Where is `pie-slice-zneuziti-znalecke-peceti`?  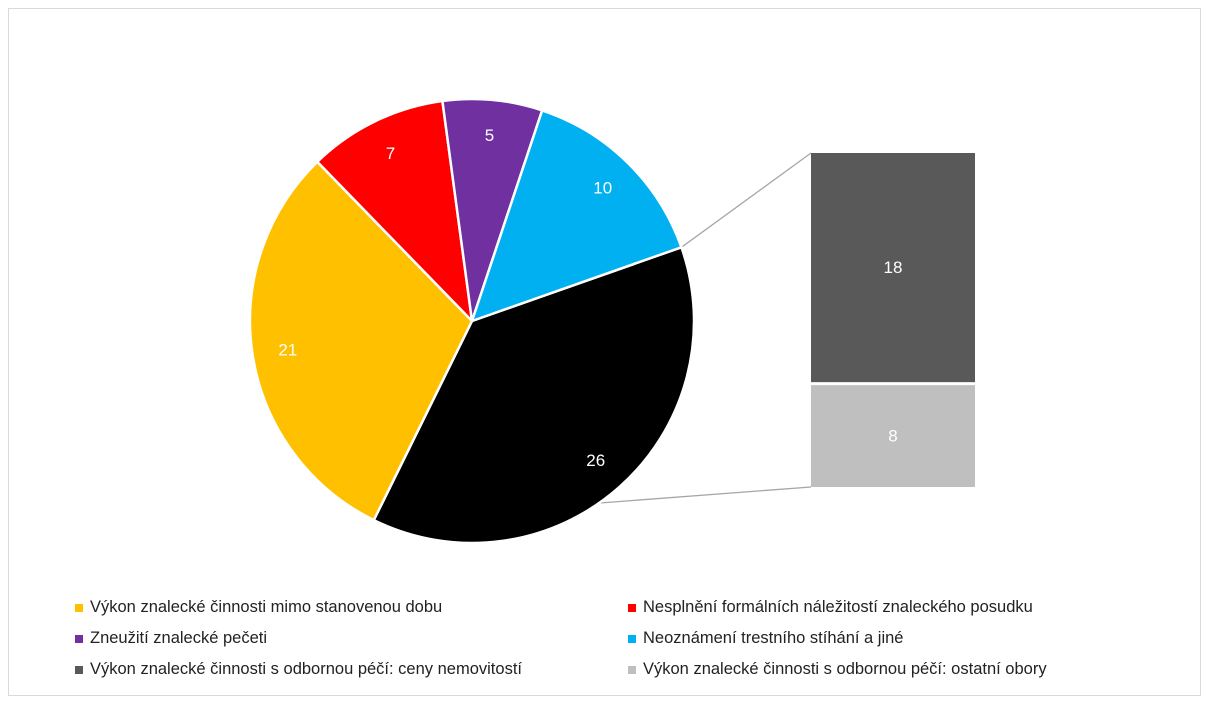
pie-slice-zneuziti-znalecke-peceti is located at coordinates (492, 210).